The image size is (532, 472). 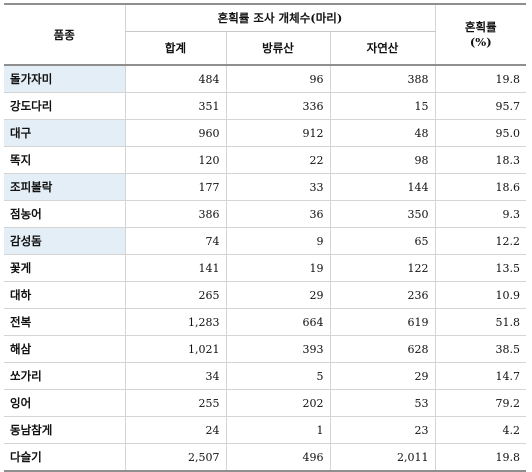 What do you see at coordinates (175, 133) in the screenshot?
I see `total-cell: 960` at bounding box center [175, 133].